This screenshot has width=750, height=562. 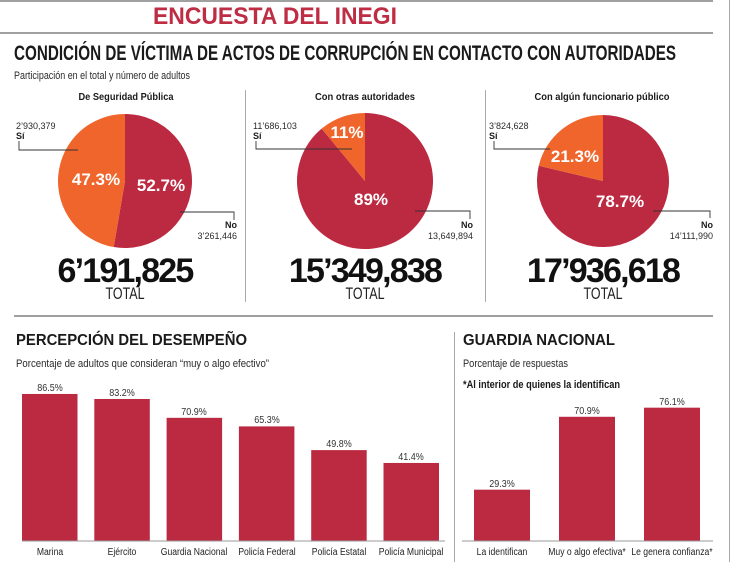 I want to click on bar-policia-federal, so click(x=266, y=483).